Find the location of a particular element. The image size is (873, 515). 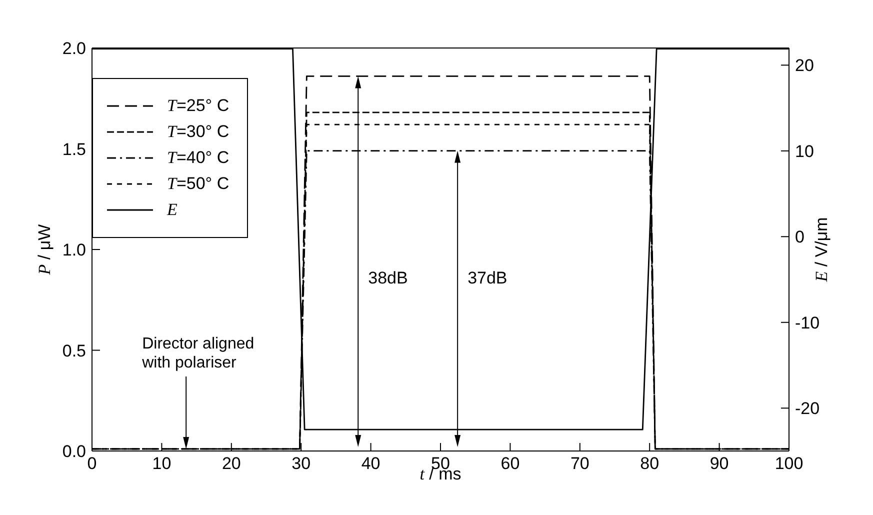

annotation: Director aligned with polariser is located at coordinates (197, 353).